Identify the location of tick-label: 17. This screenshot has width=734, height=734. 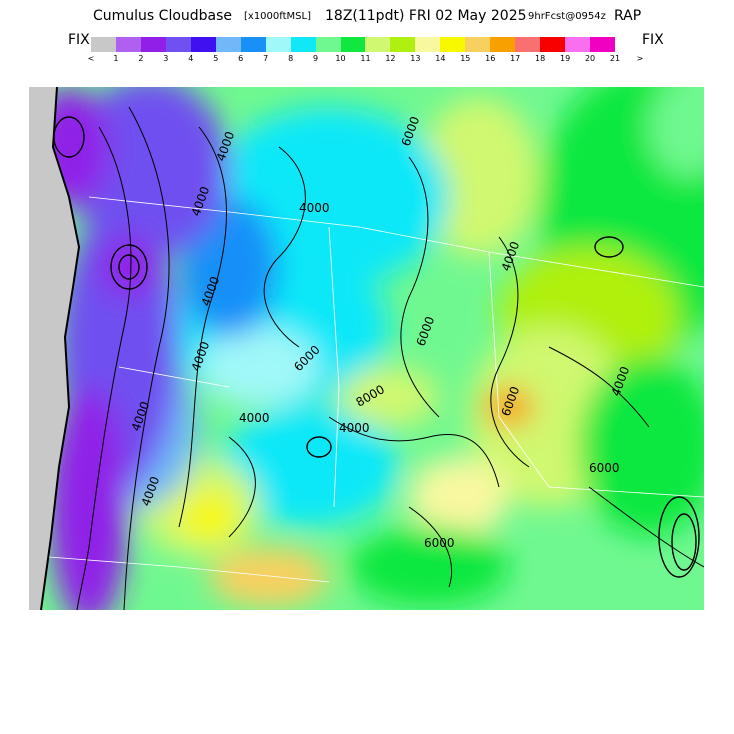
(515, 58).